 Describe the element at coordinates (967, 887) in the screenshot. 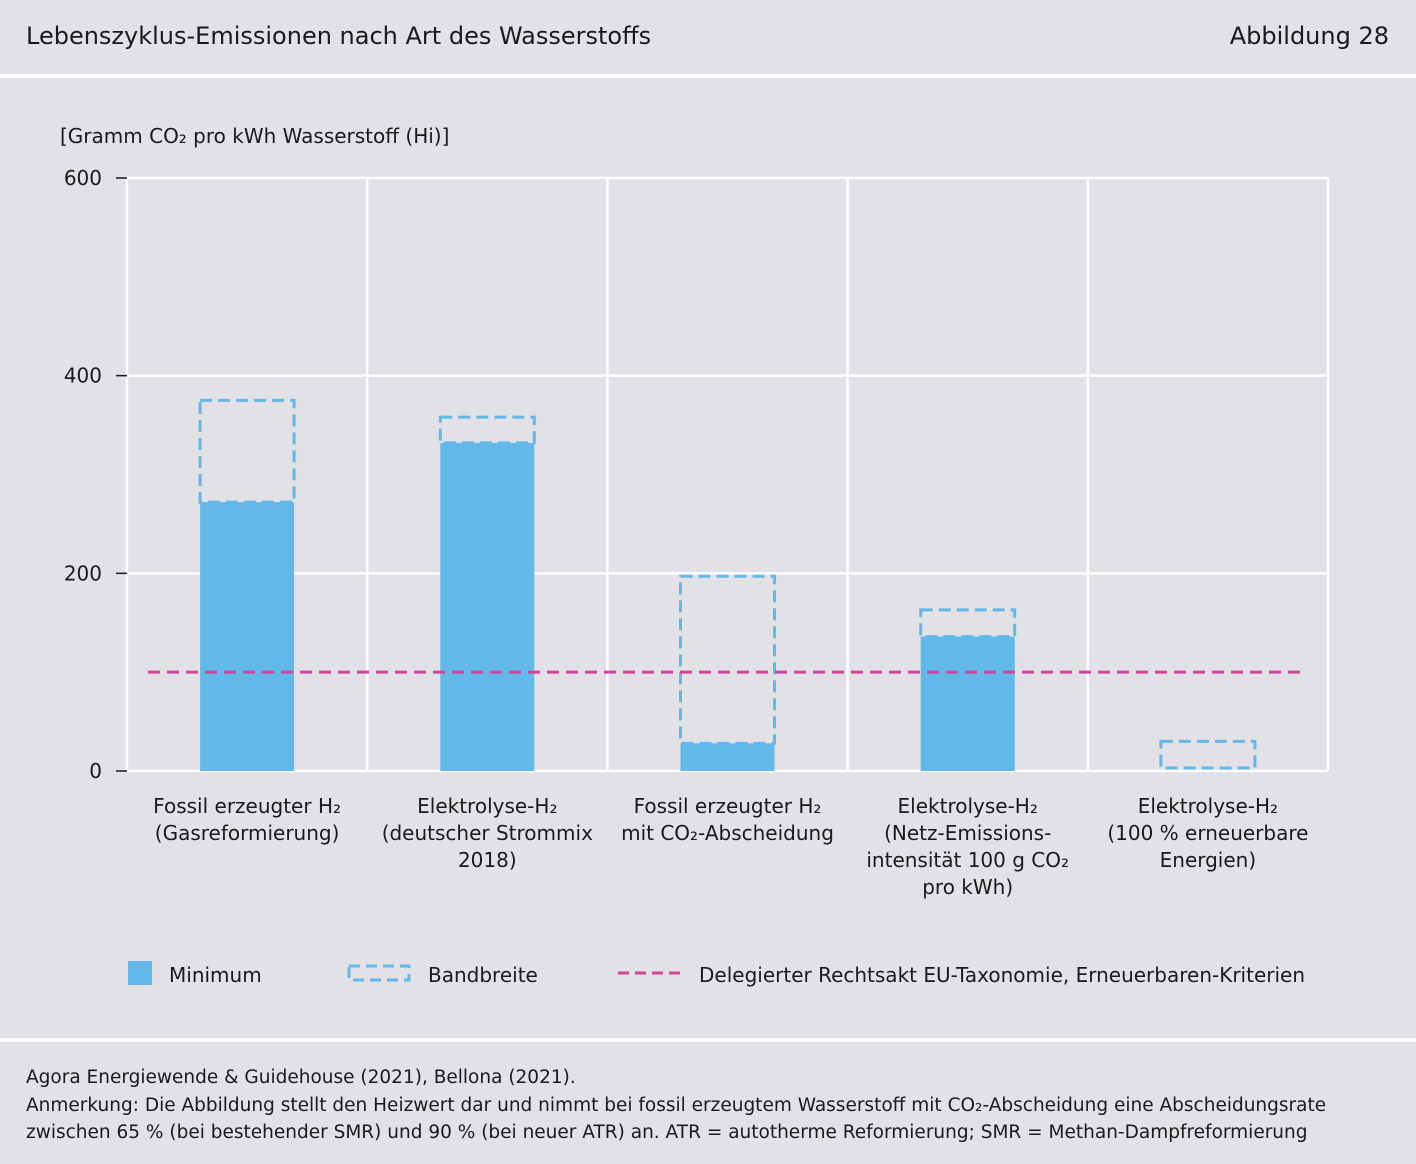

I see `x-tick-label-3-3: pro kWh)` at that location.